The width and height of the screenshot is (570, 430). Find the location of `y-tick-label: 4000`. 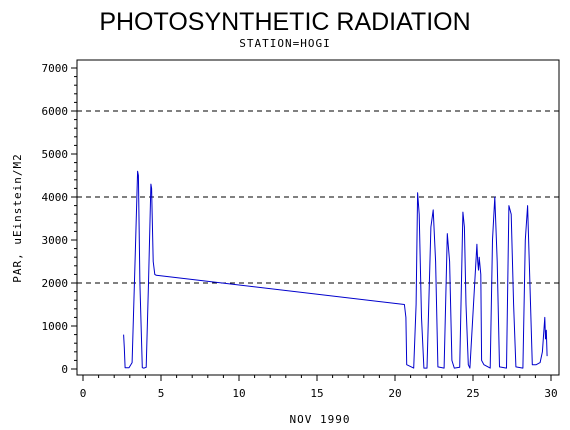

y-tick-label: 4000 is located at coordinates (55, 197).